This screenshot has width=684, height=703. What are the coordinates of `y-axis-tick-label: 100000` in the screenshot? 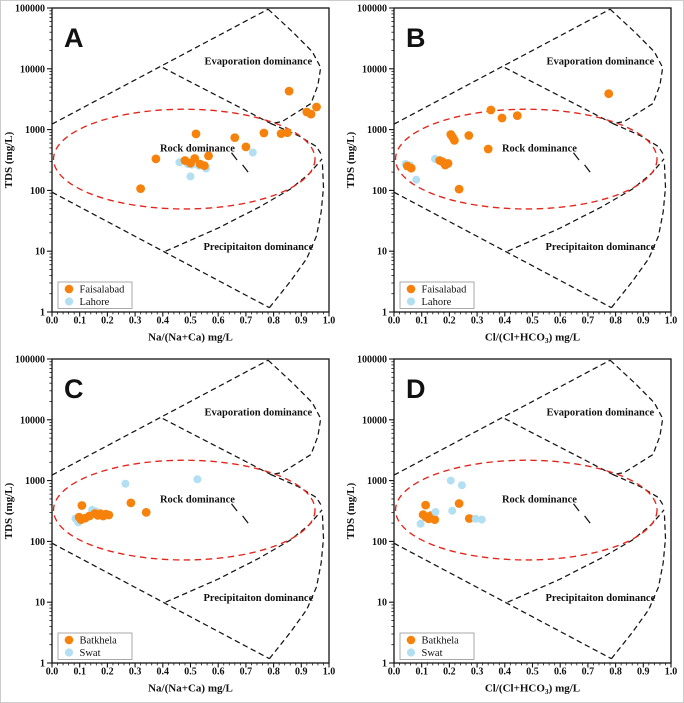 It's located at (30, 9).